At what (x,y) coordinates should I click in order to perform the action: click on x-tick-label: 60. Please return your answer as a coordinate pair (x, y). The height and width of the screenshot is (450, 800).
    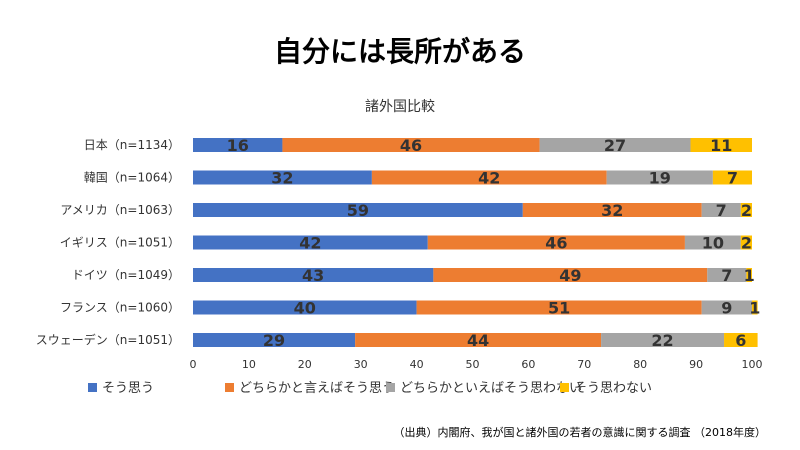
    Looking at the image, I should click on (528, 364).